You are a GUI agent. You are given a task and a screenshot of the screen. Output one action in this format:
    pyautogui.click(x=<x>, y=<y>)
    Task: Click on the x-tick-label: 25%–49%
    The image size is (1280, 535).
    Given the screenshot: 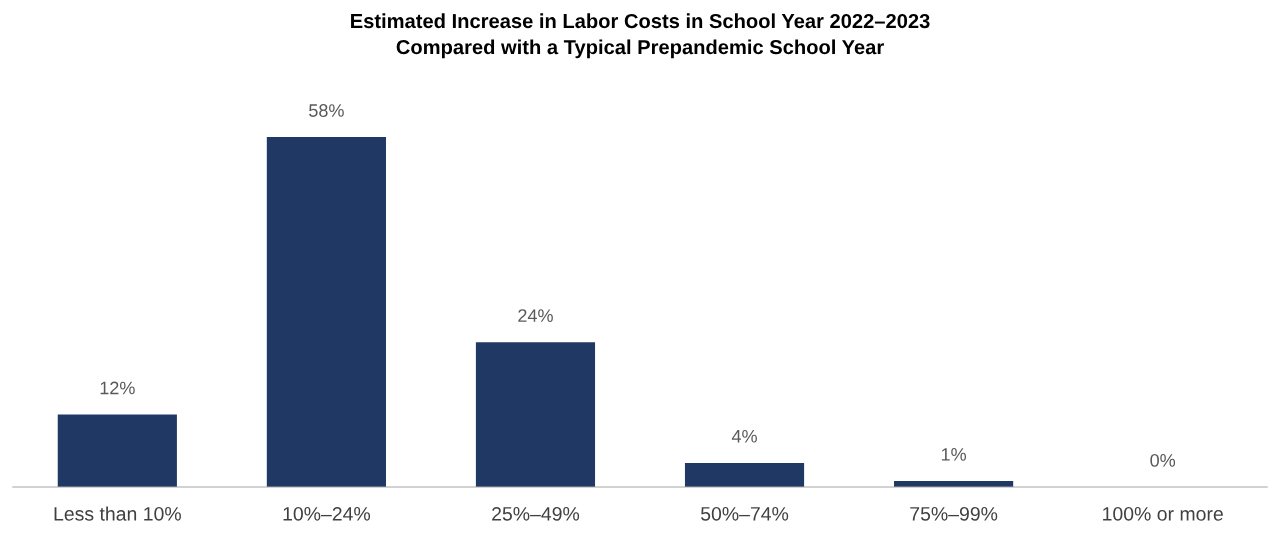 What is the action you would take?
    pyautogui.click(x=536, y=513)
    